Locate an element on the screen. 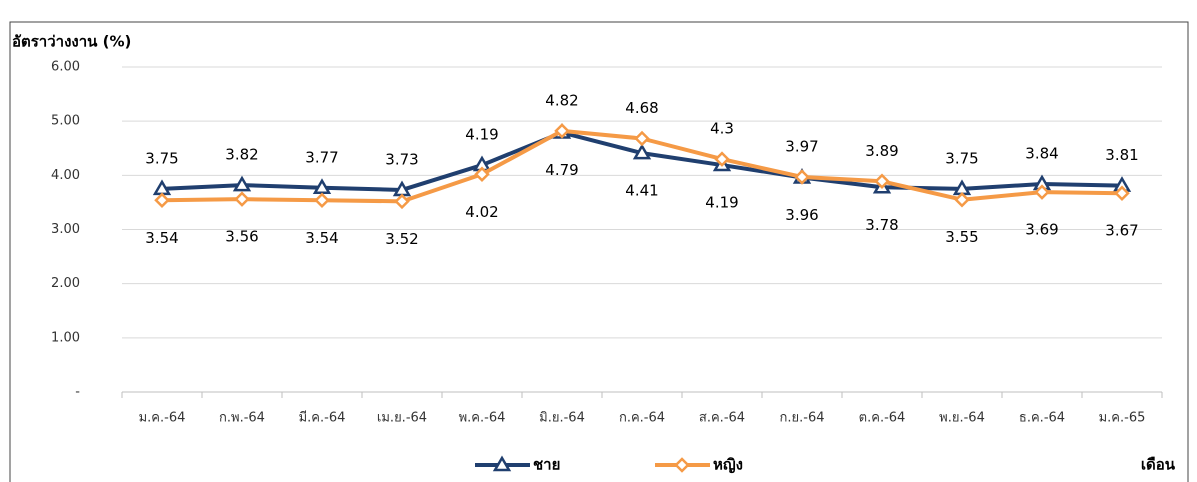 The height and width of the screenshot is (482, 1197). x-tick-label: มิ.ย.-64 is located at coordinates (562, 418).